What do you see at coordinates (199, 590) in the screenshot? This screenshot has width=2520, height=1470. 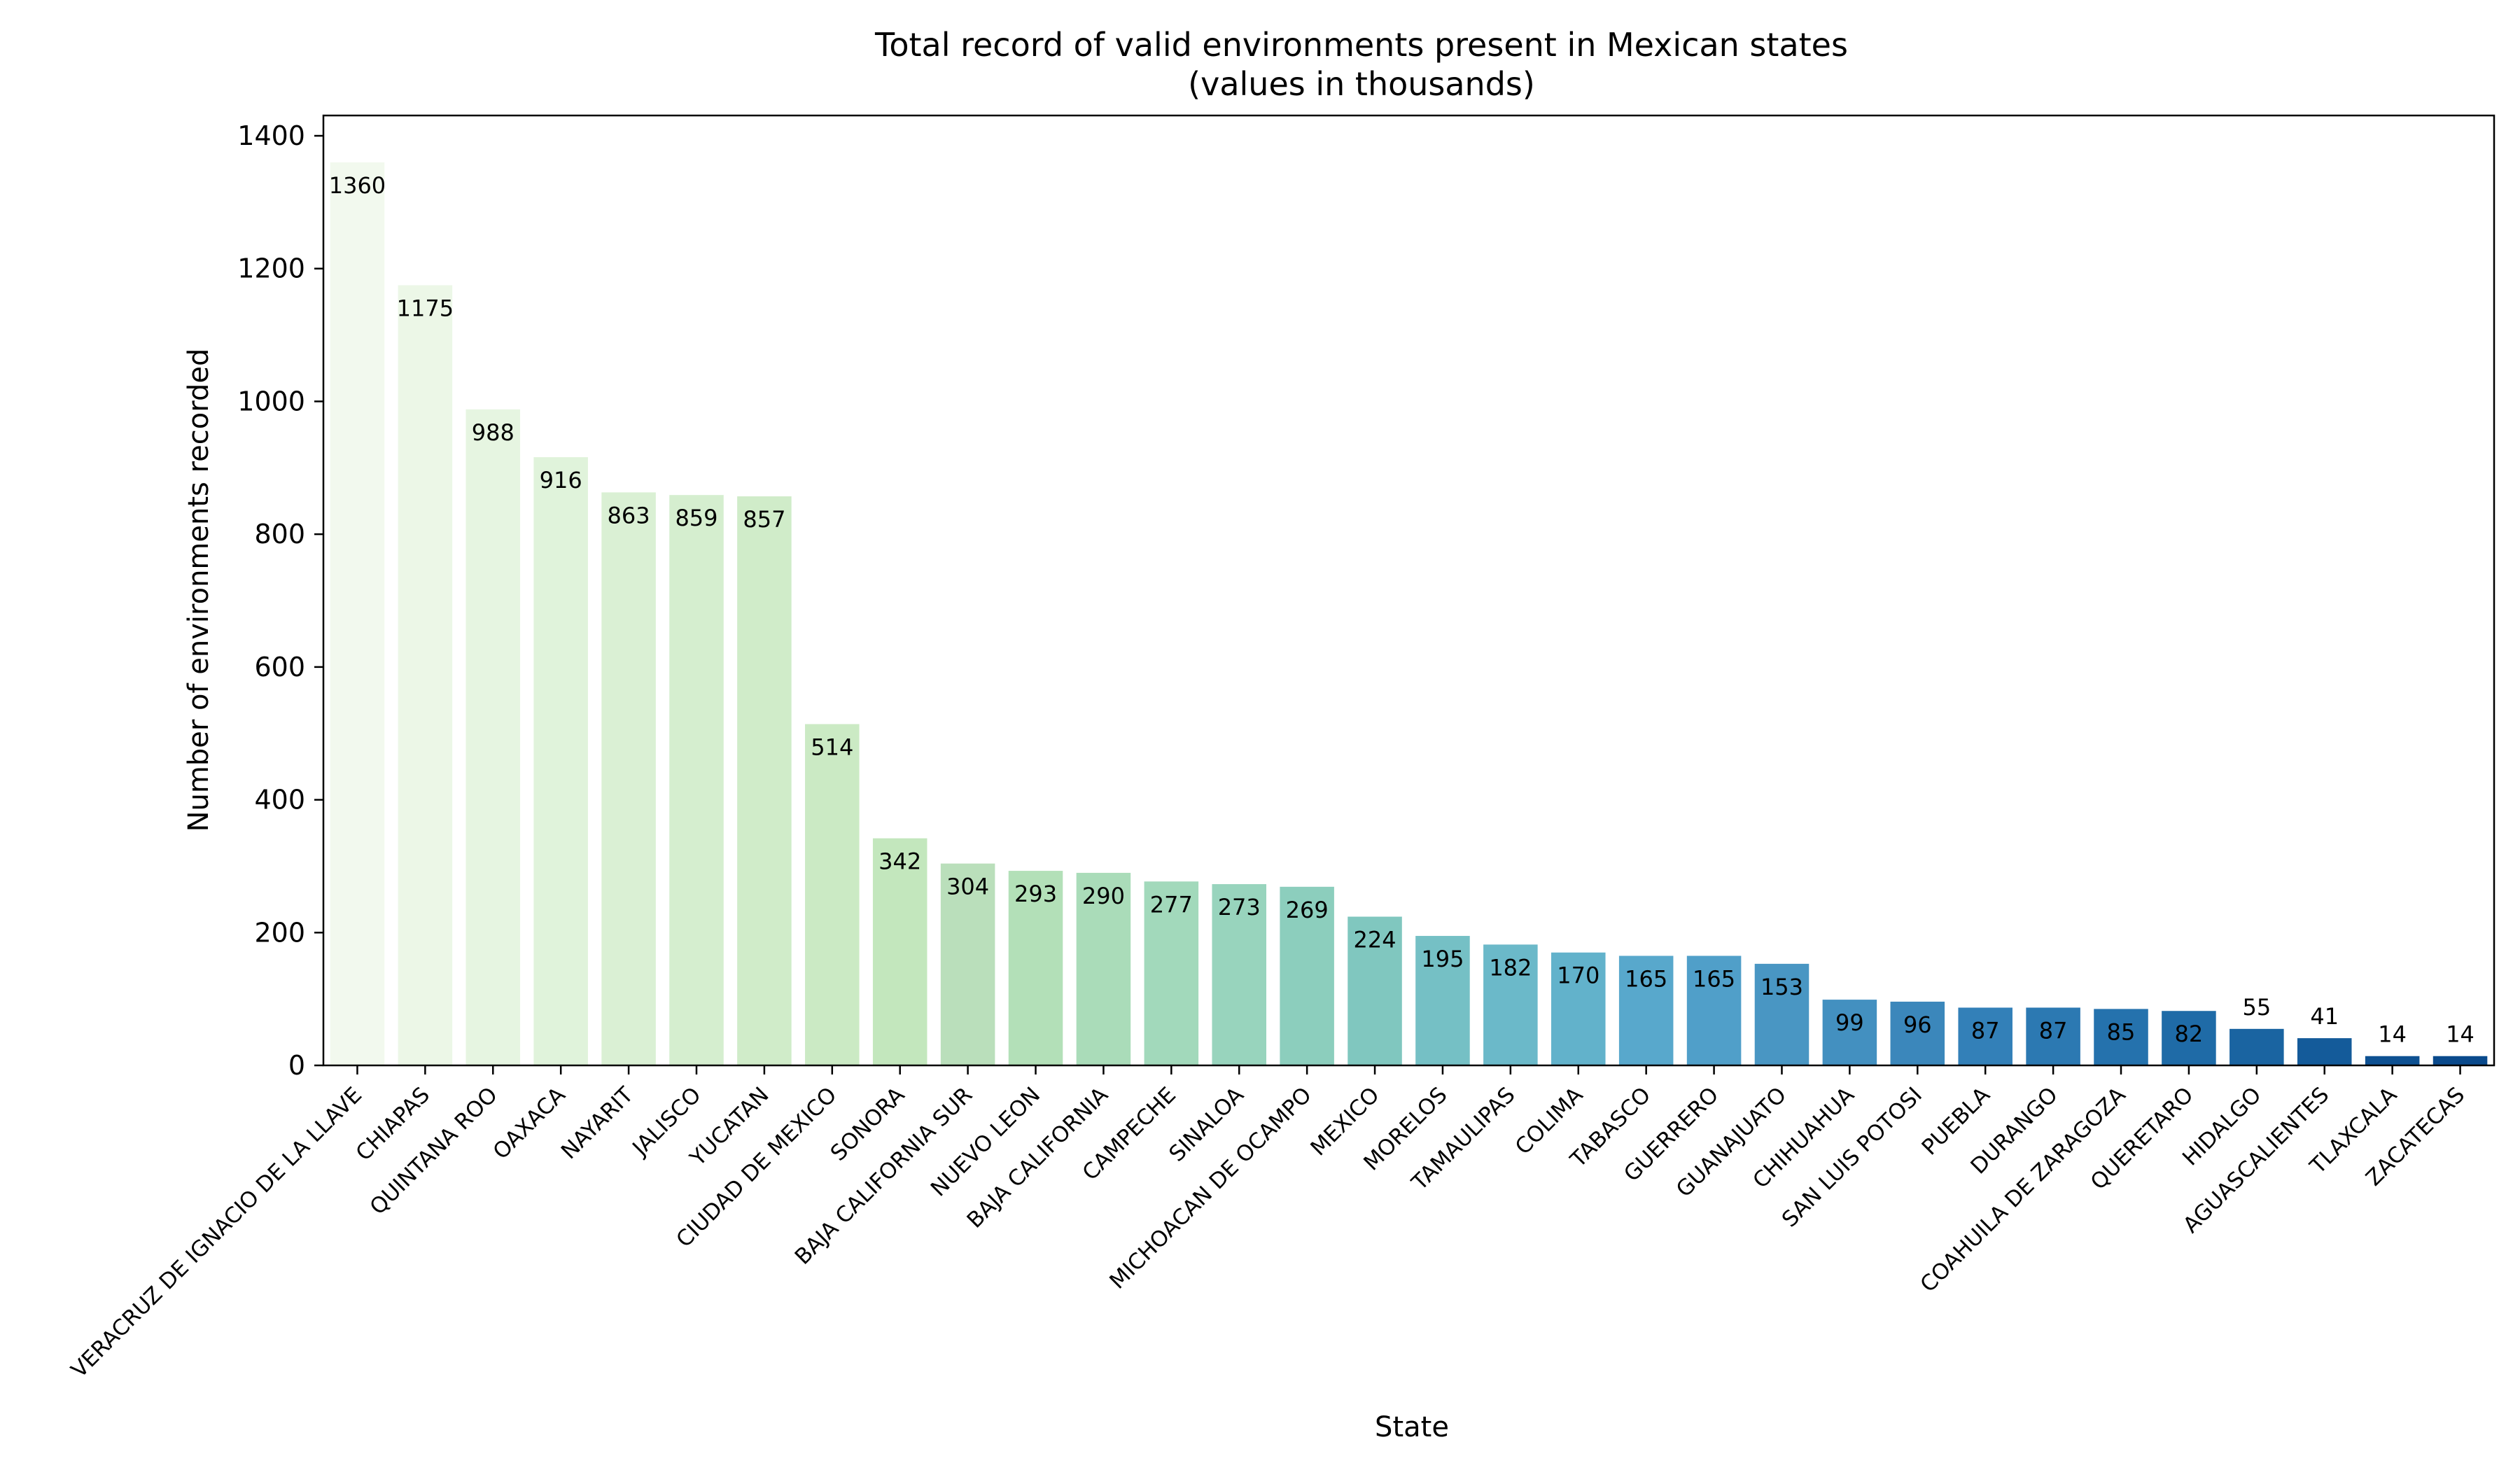 I see `y-axis-label: Number of environments recorded` at bounding box center [199, 590].